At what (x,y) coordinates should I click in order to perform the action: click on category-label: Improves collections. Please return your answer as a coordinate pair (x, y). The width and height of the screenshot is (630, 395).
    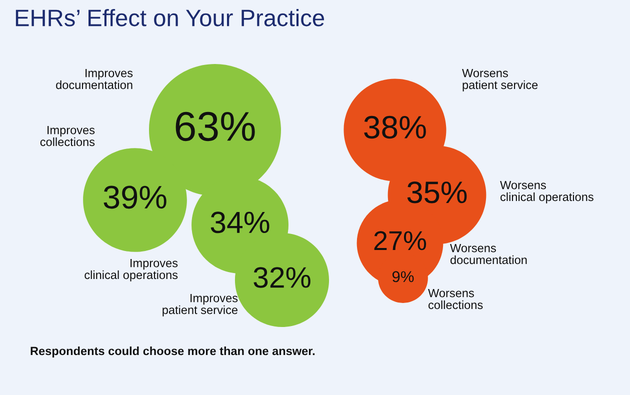
    Looking at the image, I should click on (67, 136).